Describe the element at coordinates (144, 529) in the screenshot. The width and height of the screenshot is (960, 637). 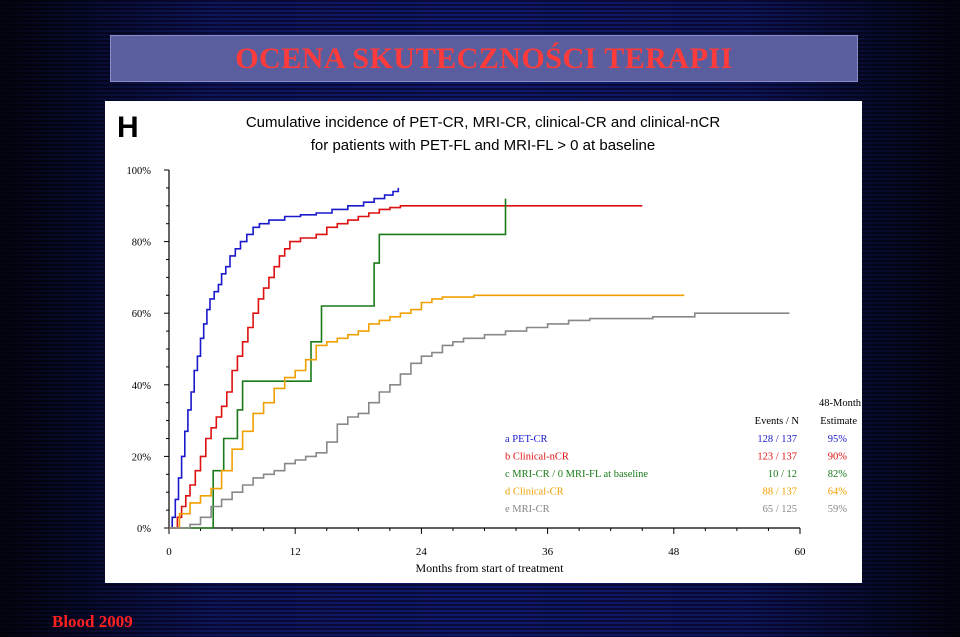
I see `y-tick-label: 0%` at that location.